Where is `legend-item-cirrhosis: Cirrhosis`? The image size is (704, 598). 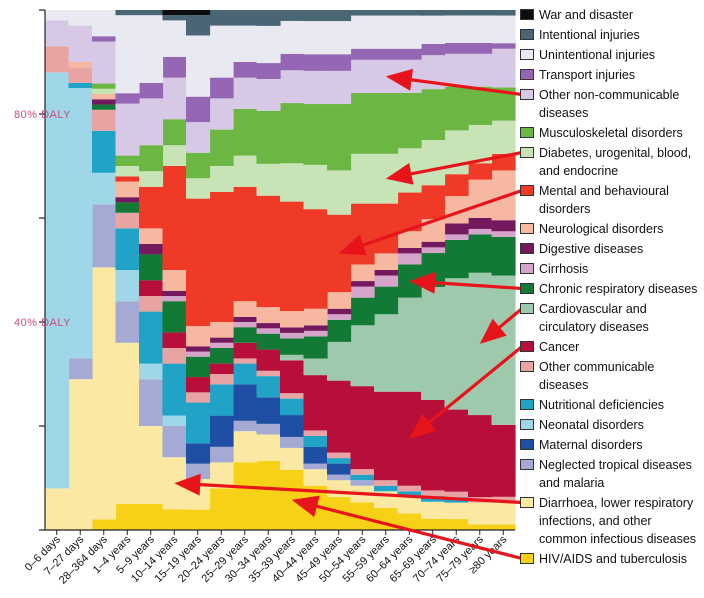 legend-item-cirrhosis: Cirrhosis is located at coordinates (611, 269).